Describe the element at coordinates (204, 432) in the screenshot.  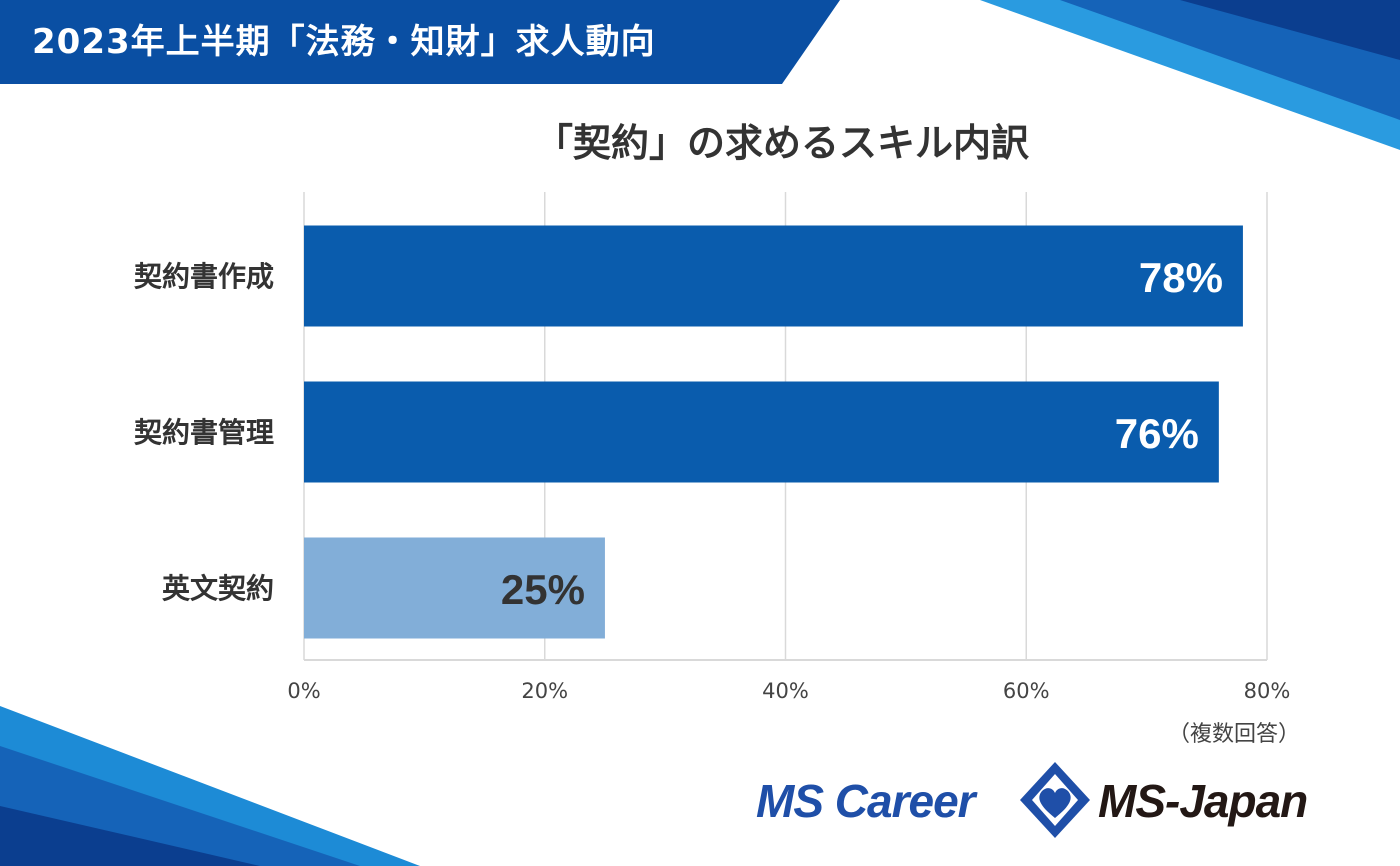
I see `category-label: 契約書管理` at that location.